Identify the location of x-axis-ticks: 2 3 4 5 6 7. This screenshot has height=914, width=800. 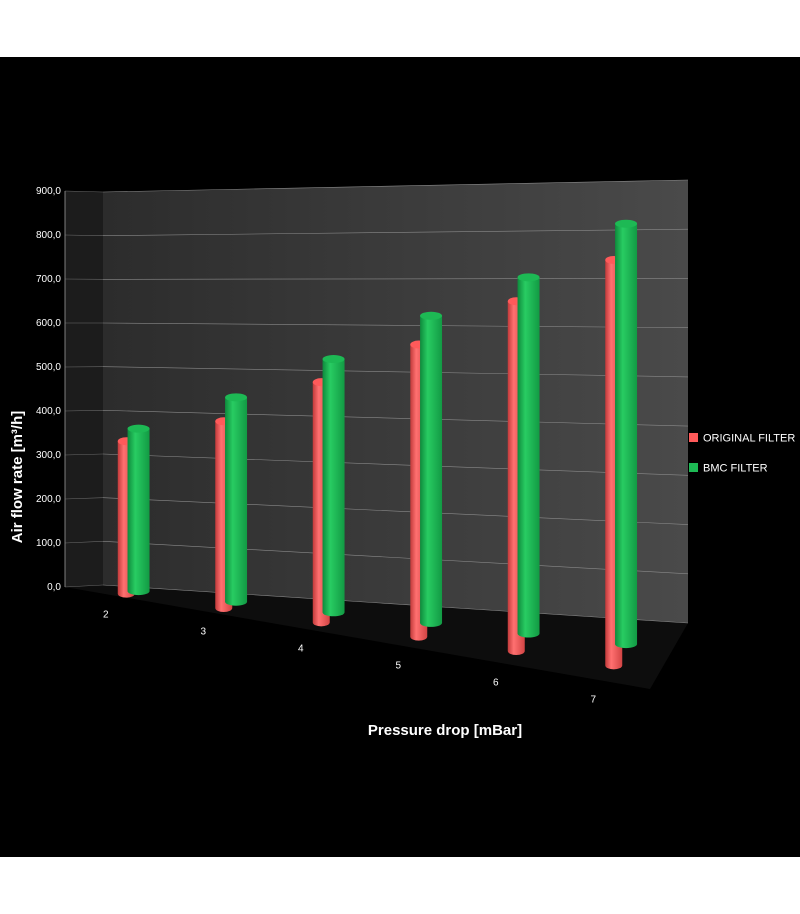
(350, 658).